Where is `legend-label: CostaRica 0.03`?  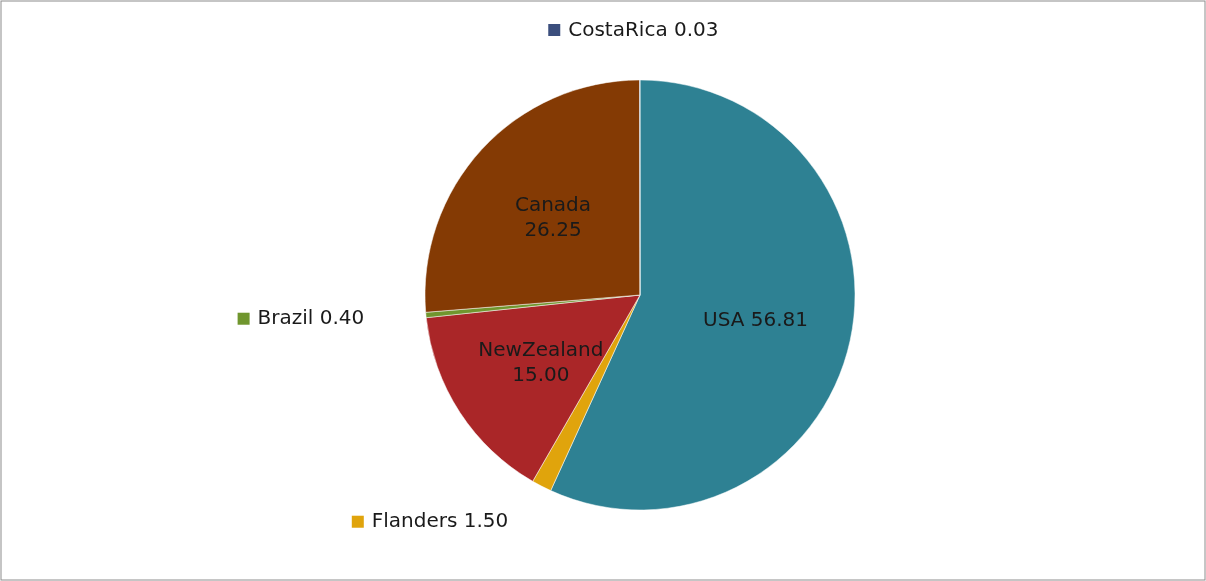
legend-label: CostaRica 0.03 is located at coordinates (643, 28).